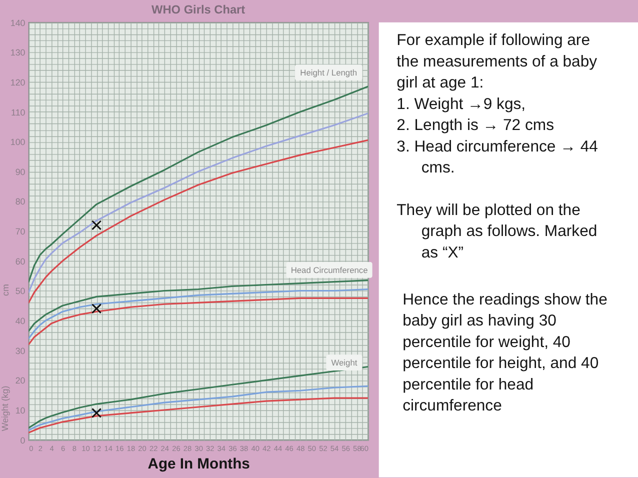  Describe the element at coordinates (18, 23) in the screenshot. I see `y-tick-label: 140` at that location.